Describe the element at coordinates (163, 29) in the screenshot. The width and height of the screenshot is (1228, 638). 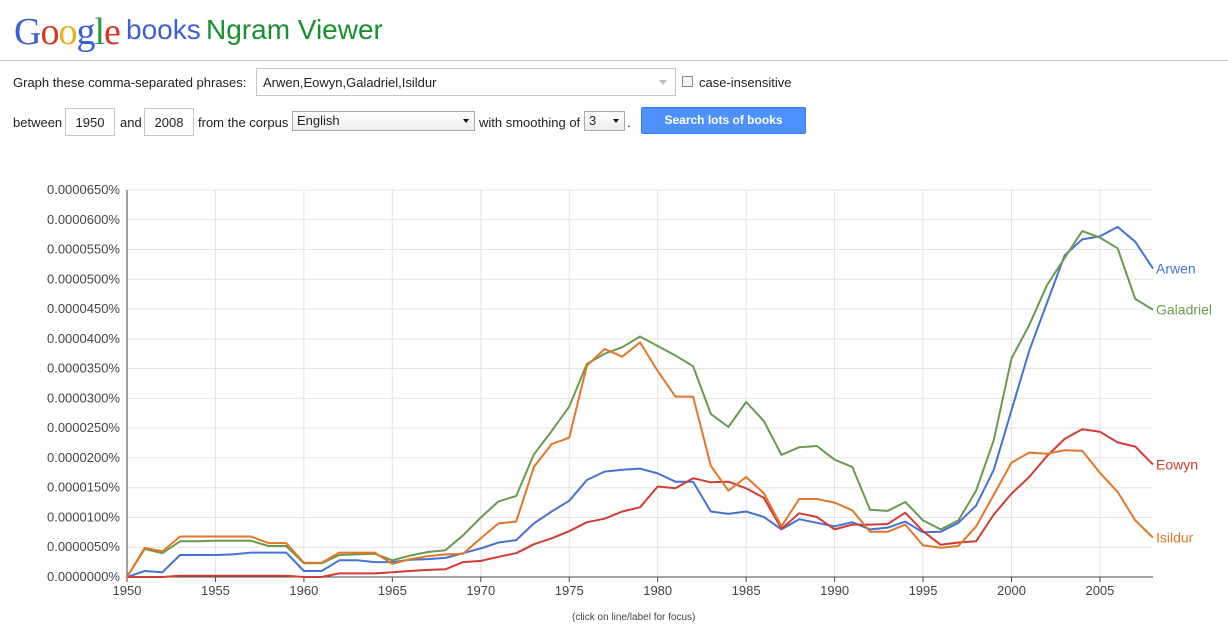
I see `books-label: books` at that location.